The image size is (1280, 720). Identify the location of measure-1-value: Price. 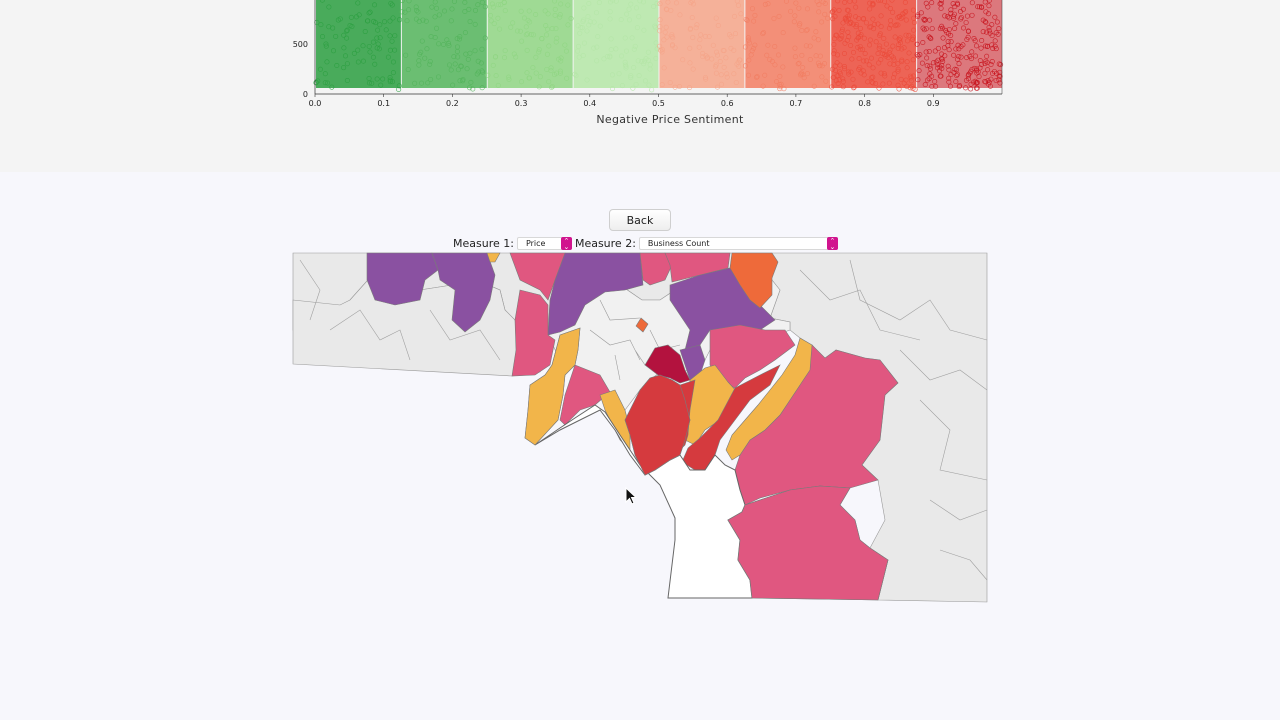
(535, 243).